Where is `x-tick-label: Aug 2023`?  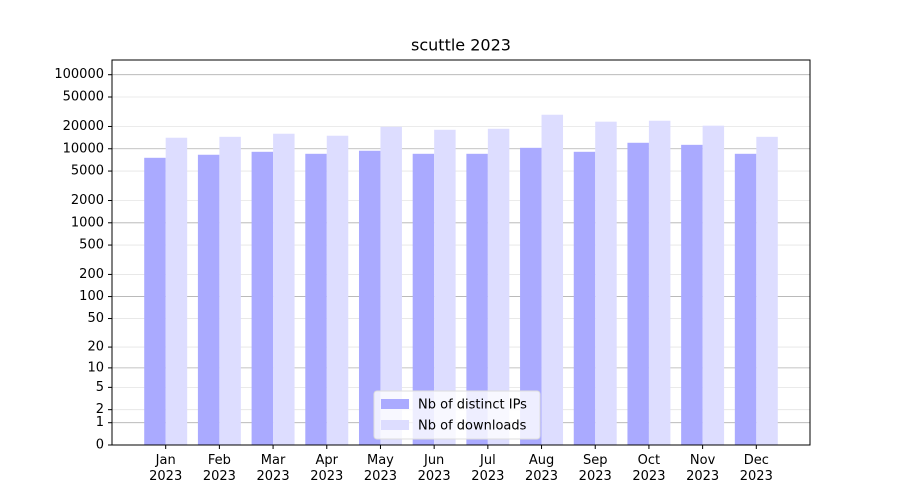 x-tick-label: Aug 2023 is located at coordinates (541, 468).